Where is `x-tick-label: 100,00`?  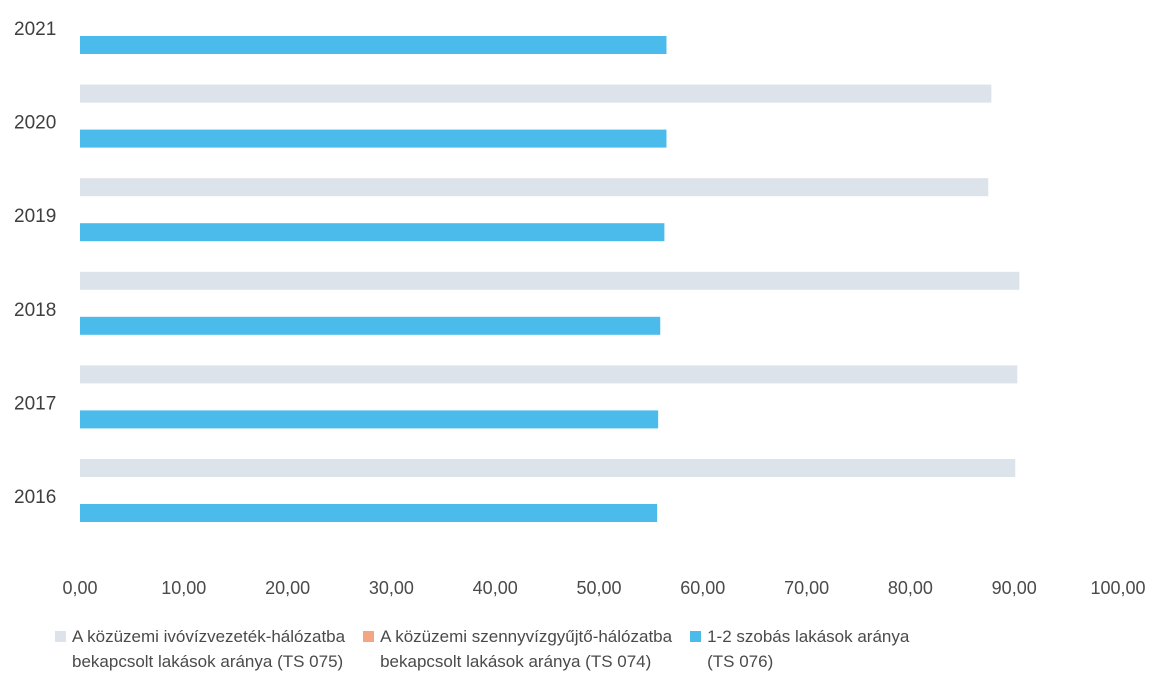
x-tick-label: 100,00 is located at coordinates (1117, 588).